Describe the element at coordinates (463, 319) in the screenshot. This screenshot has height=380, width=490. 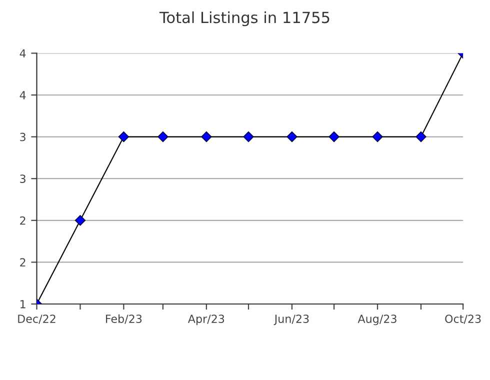
I see `x-tick-label: Oct/23` at that location.